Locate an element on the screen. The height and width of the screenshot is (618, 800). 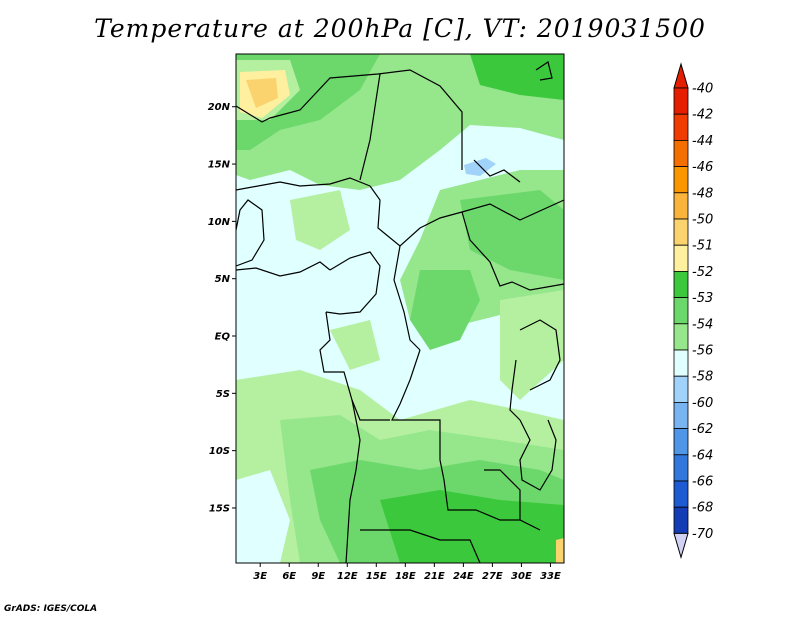
lon-tick-label: 3E is located at coordinates (260, 576).